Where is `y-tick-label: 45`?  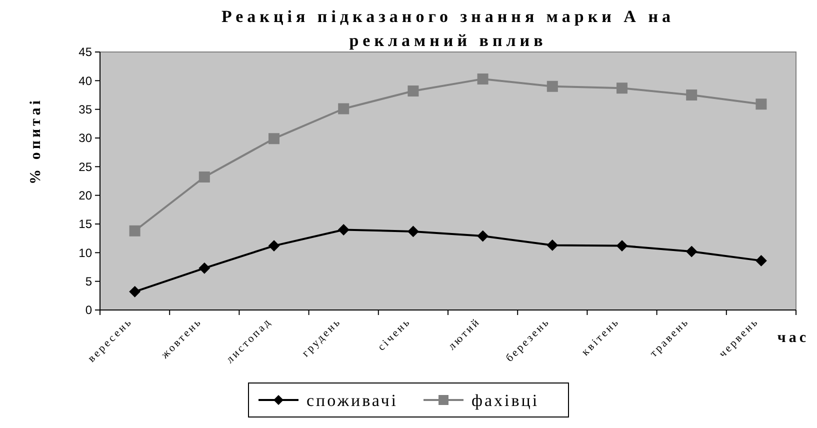 y-tick-label: 45 is located at coordinates (85, 52).